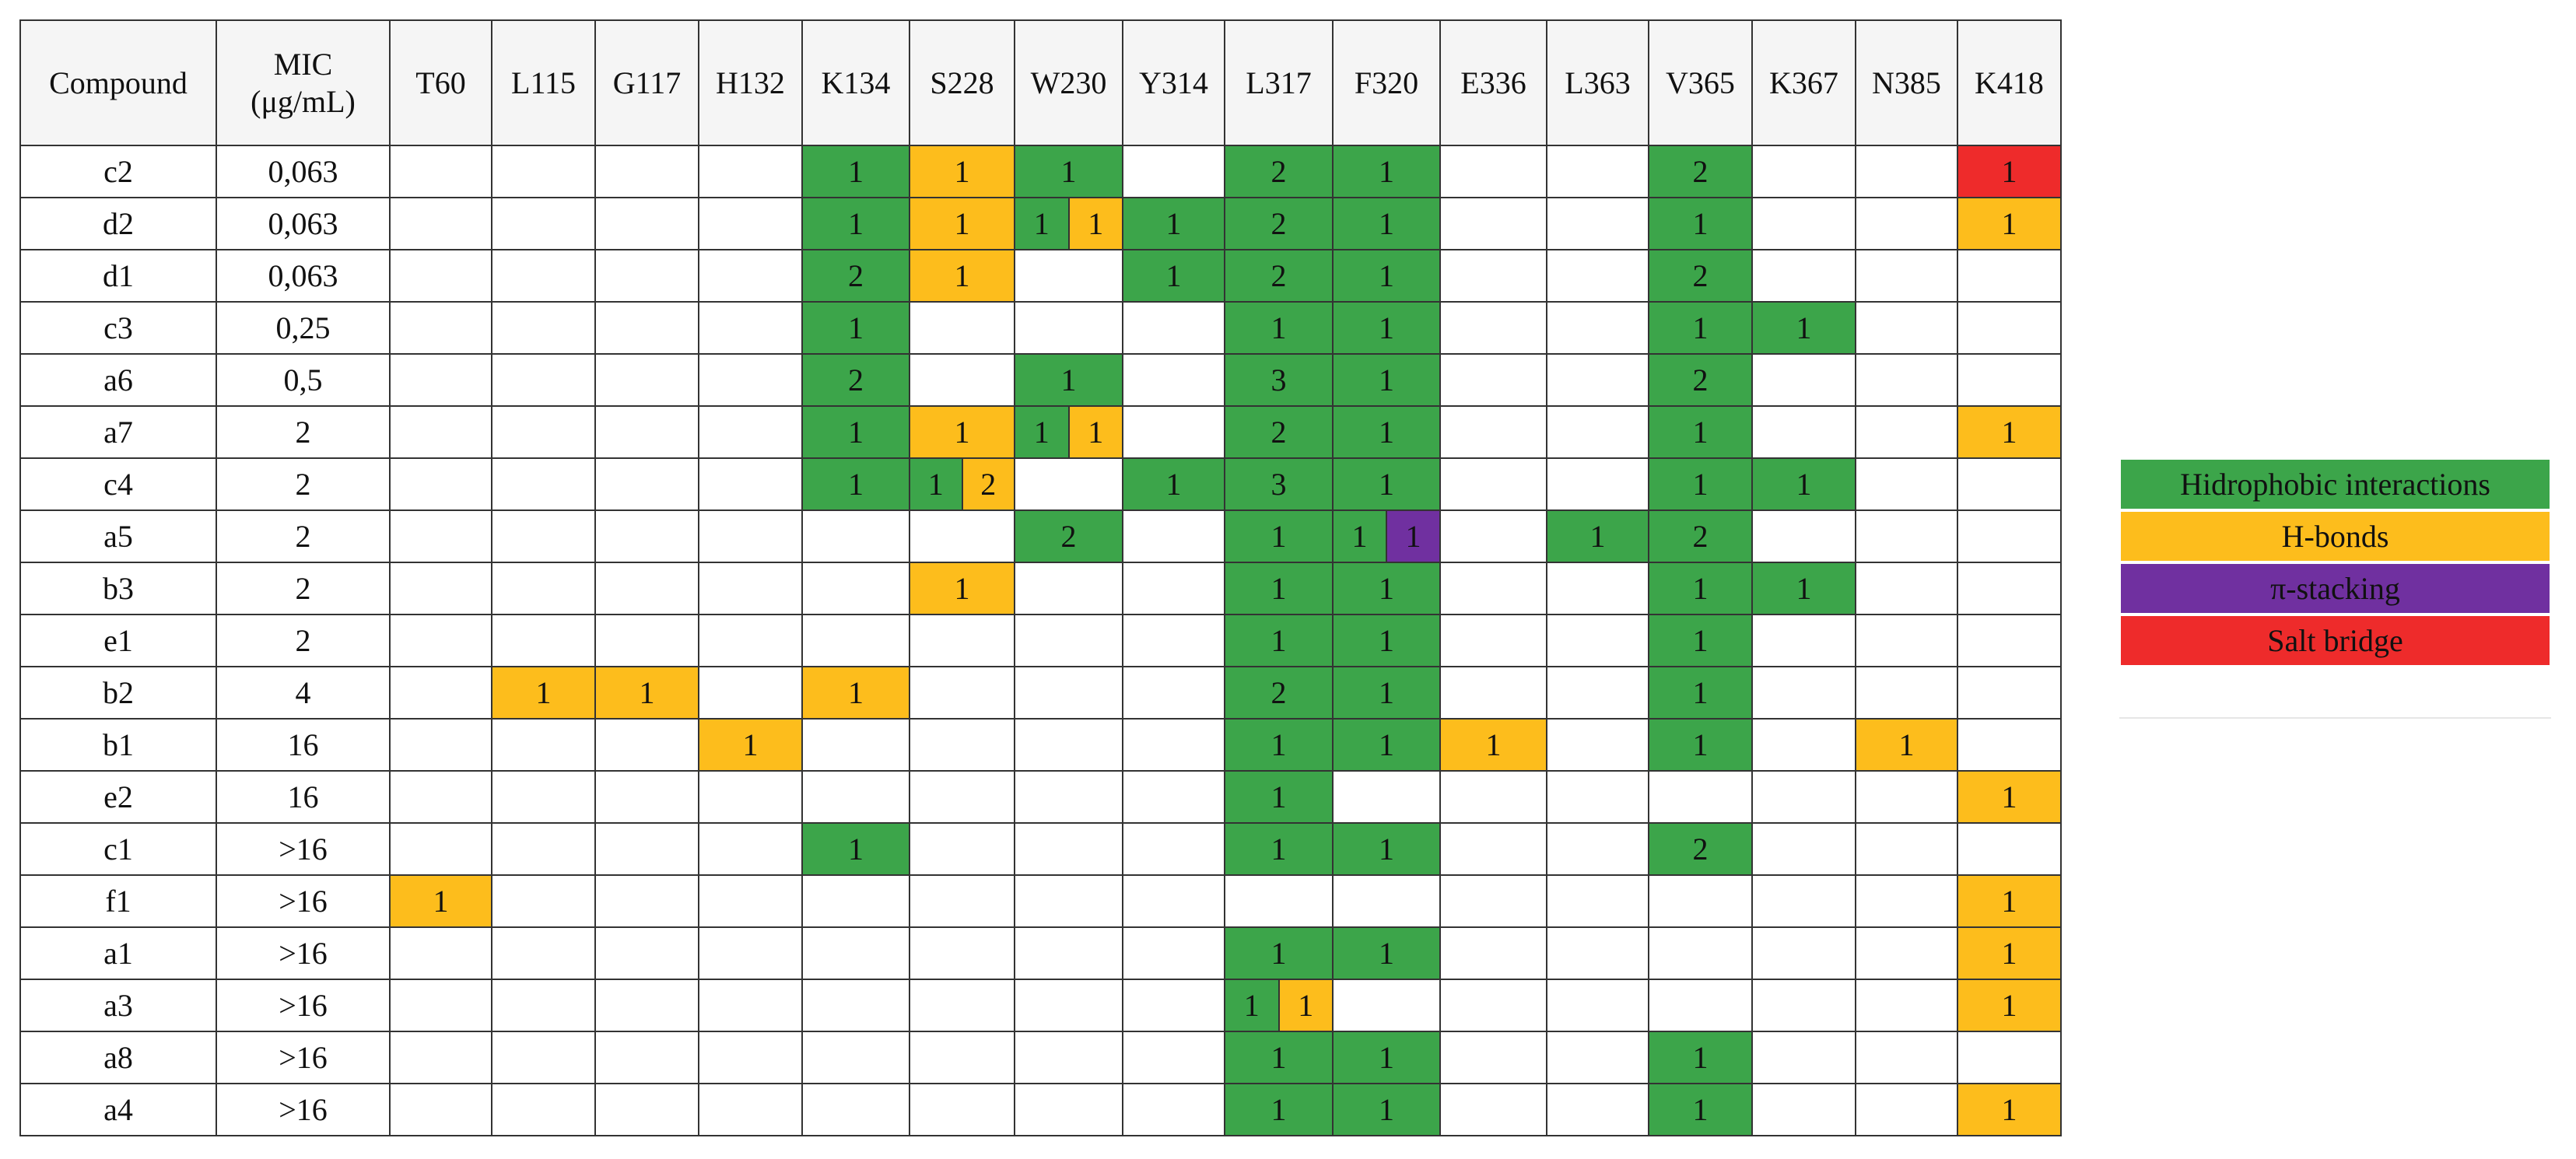  I want to click on header-cell: F320, so click(1387, 83).